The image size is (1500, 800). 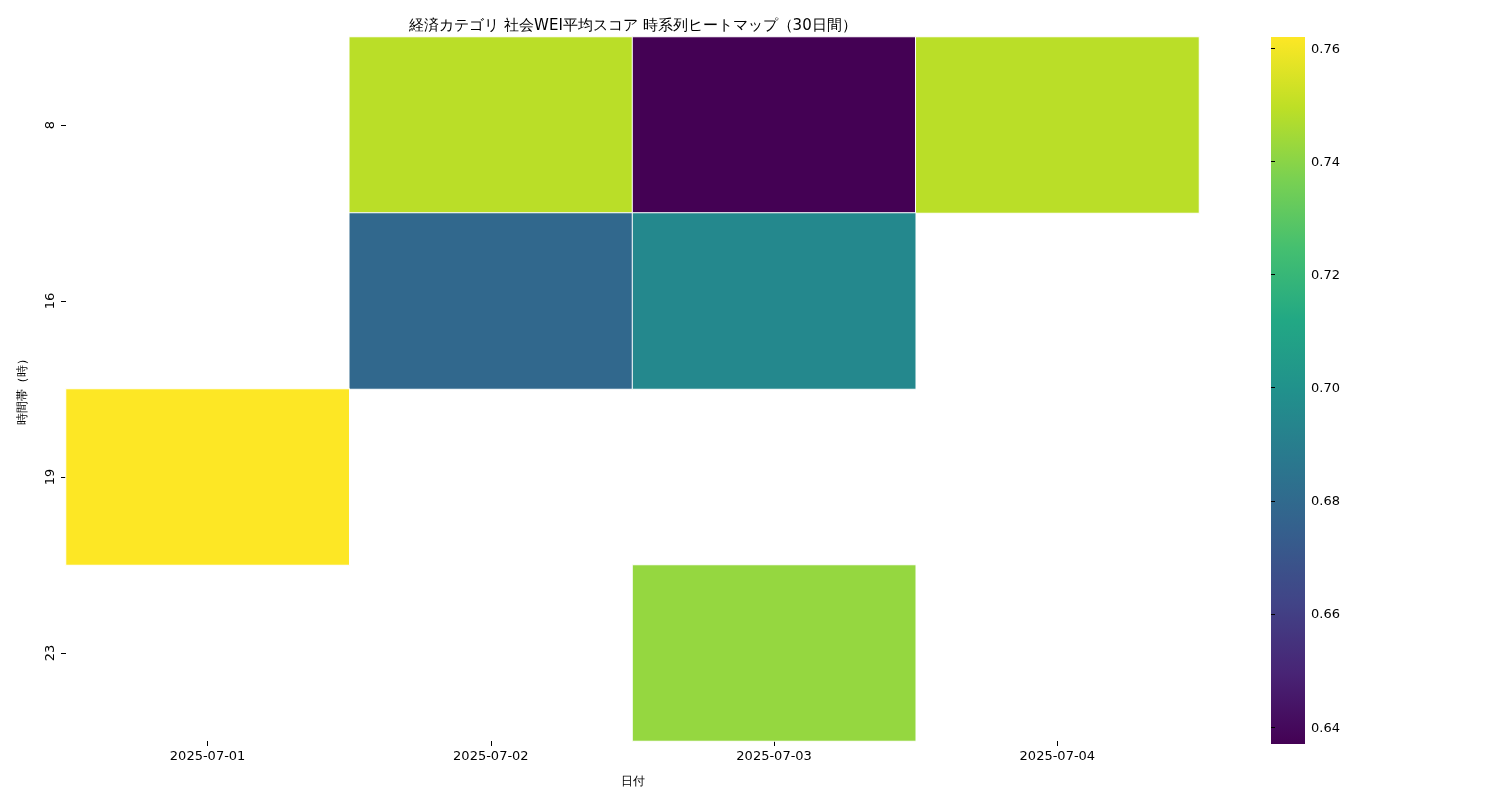 What do you see at coordinates (491, 755) in the screenshot?
I see `x-tick-label: 2025-07-02` at bounding box center [491, 755].